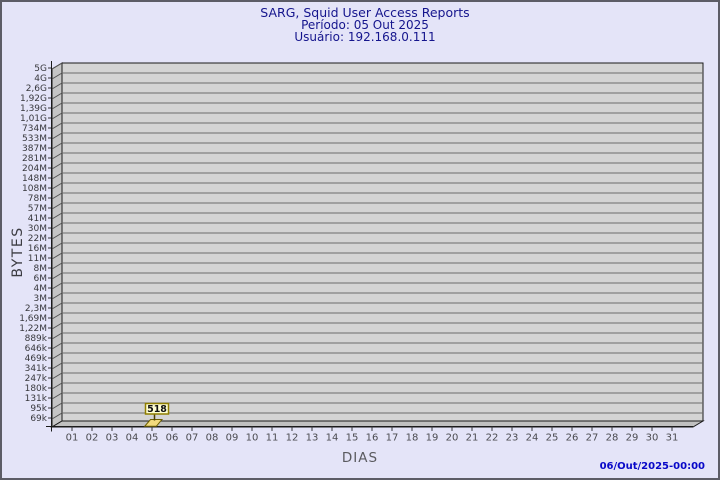  I want to click on y-tick-label: 69k, so click(38, 419).